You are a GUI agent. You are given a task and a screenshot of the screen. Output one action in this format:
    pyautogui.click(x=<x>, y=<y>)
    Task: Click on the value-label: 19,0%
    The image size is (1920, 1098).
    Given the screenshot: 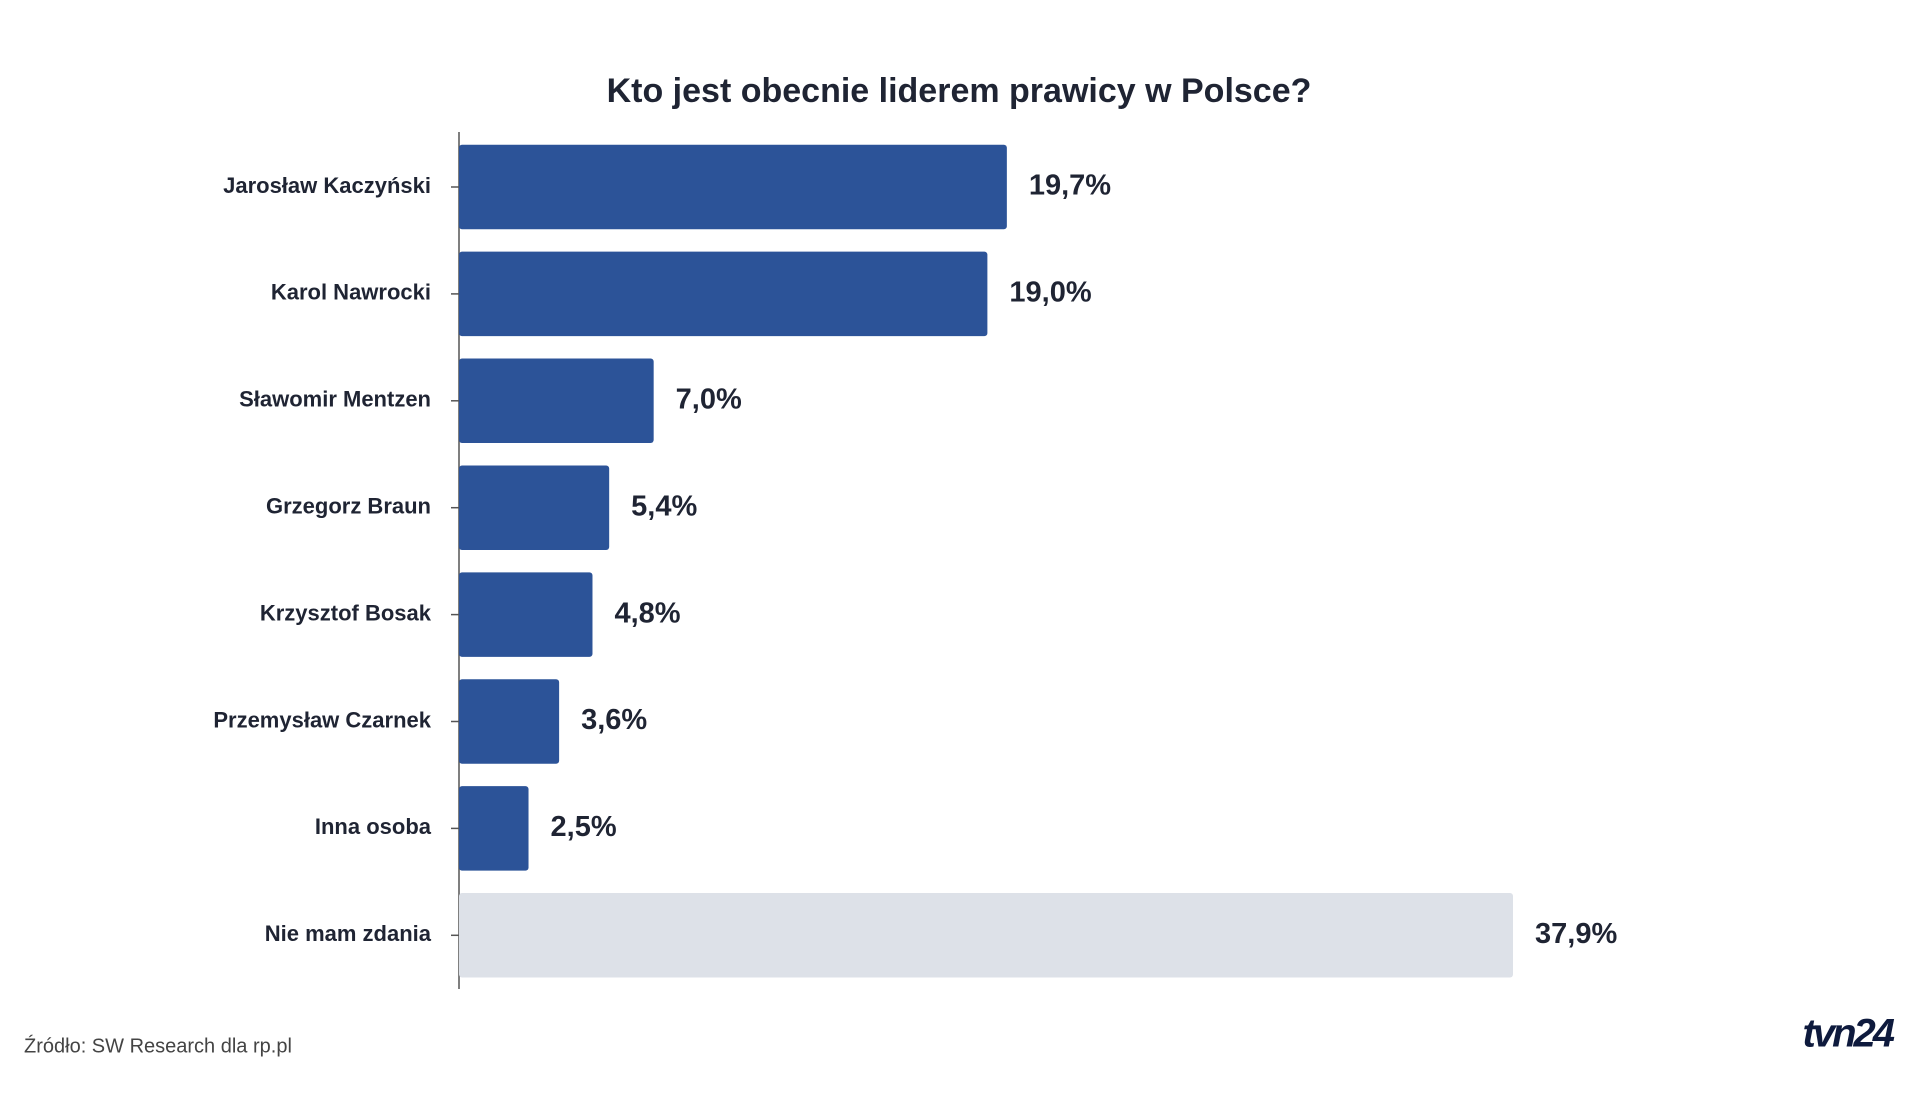 What is the action you would take?
    pyautogui.click(x=1050, y=293)
    